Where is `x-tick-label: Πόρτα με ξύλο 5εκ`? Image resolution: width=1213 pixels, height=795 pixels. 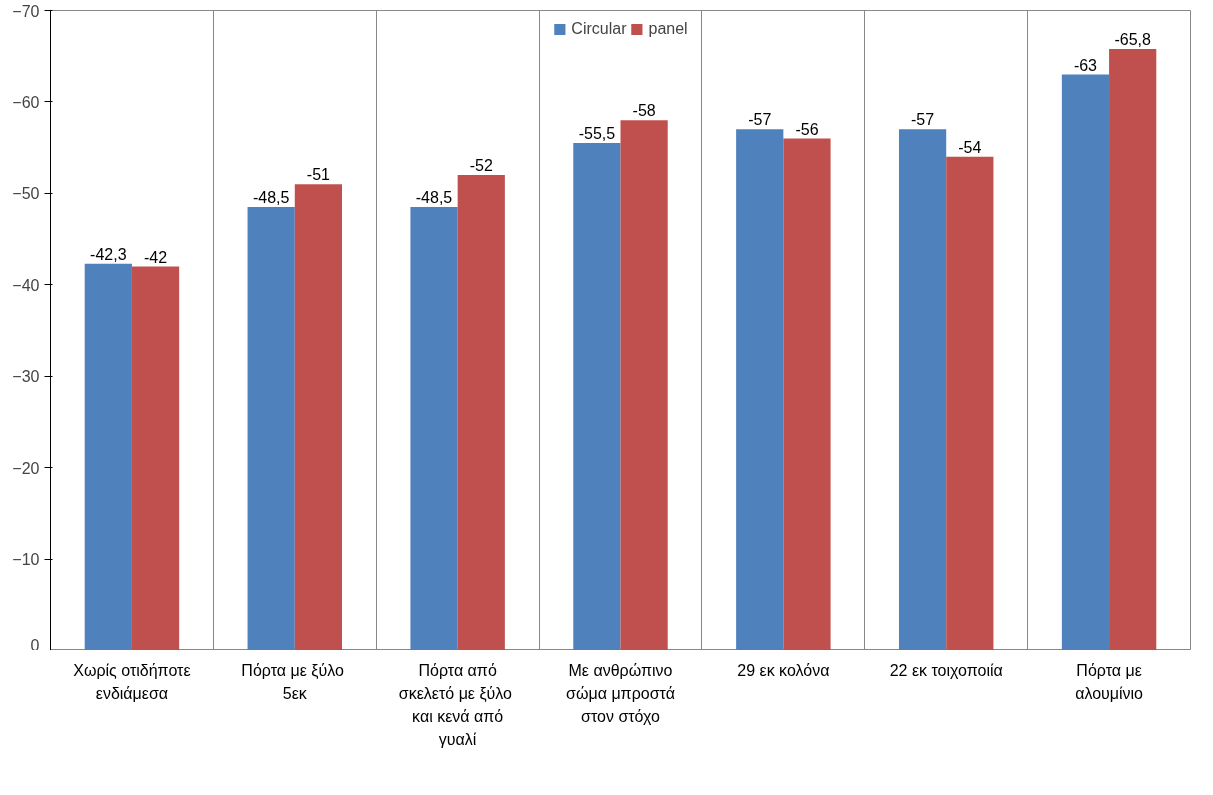
x-tick-label: Πόρτα με ξύλο 5εκ is located at coordinates (292, 682).